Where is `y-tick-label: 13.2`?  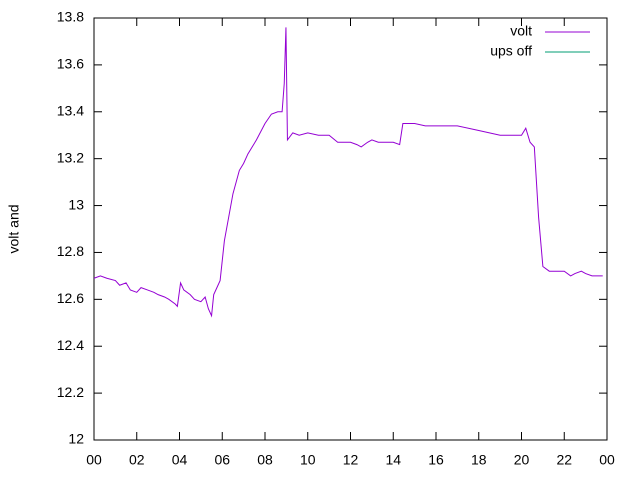 y-tick-label: 13.2 is located at coordinates (70, 157).